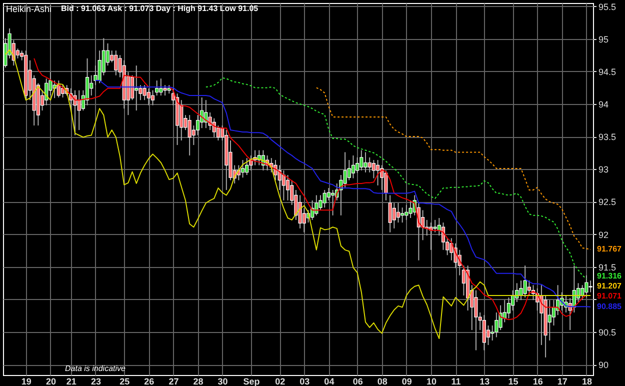 Image resolution: width=625 pixels, height=386 pixels. What do you see at coordinates (51, 381) in the screenshot?
I see `x-tick-label: 20` at bounding box center [51, 381].